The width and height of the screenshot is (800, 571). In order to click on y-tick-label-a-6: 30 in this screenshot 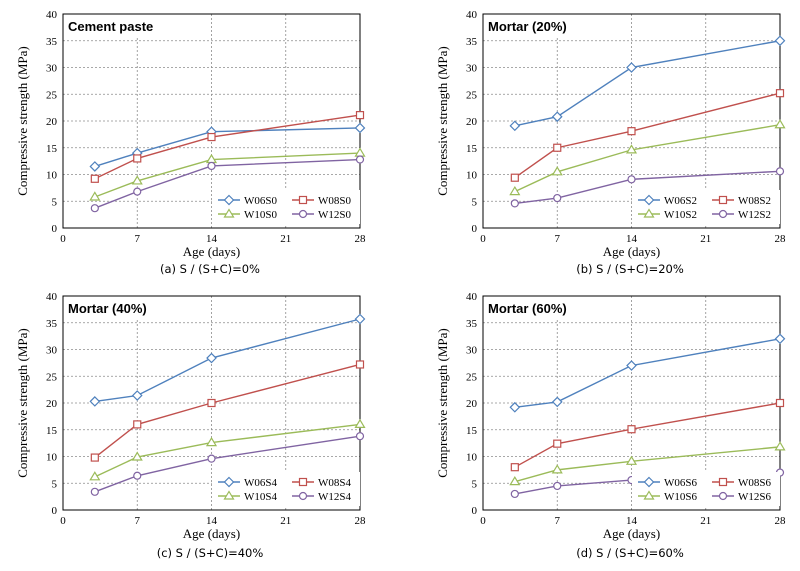, I will do `click(52, 69)`.